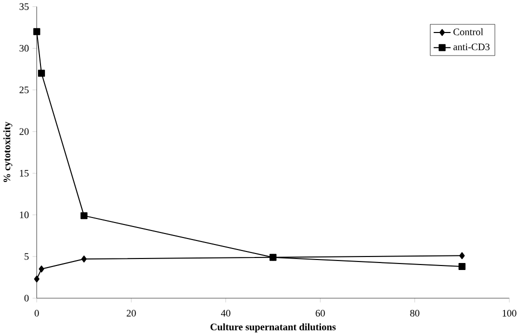 The width and height of the screenshot is (520, 336). What do you see at coordinates (273, 328) in the screenshot?
I see `x-axis-title: Culture supernatant dilutions` at bounding box center [273, 328].